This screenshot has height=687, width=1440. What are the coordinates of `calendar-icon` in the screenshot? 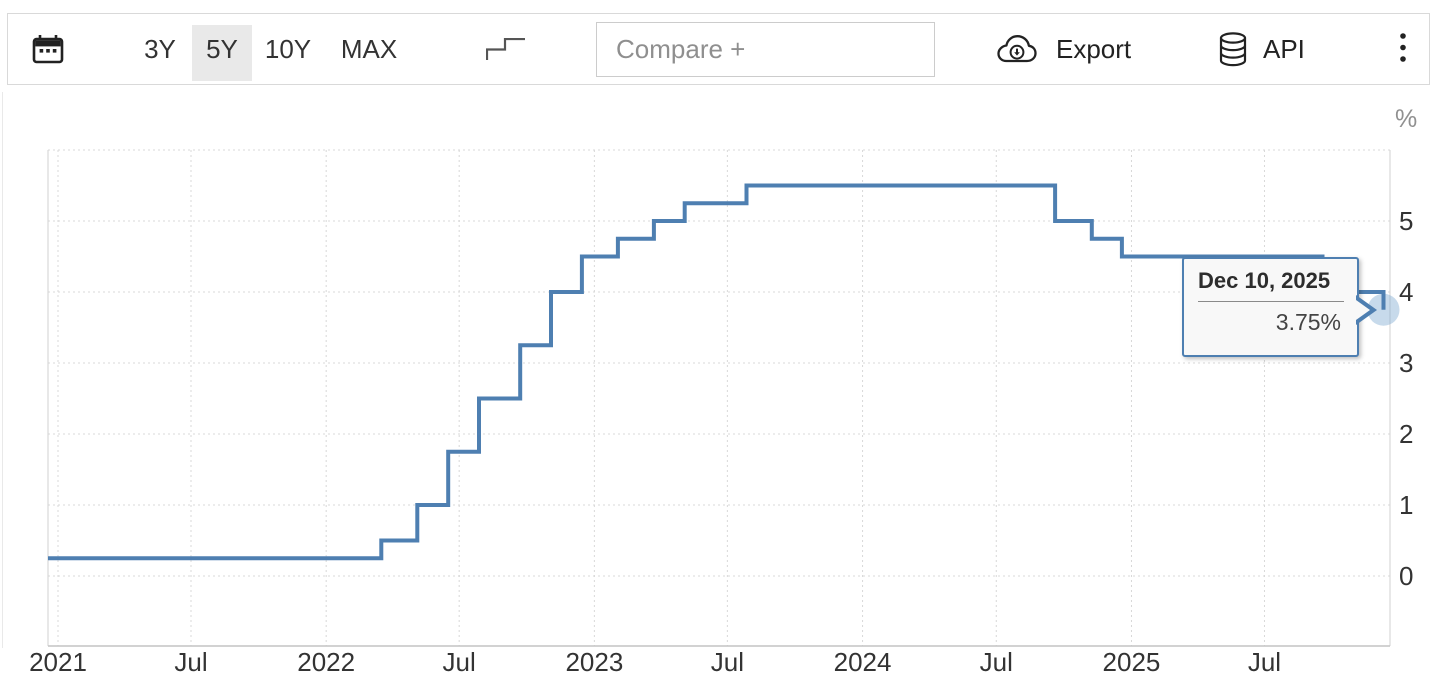 It's located at (48, 49).